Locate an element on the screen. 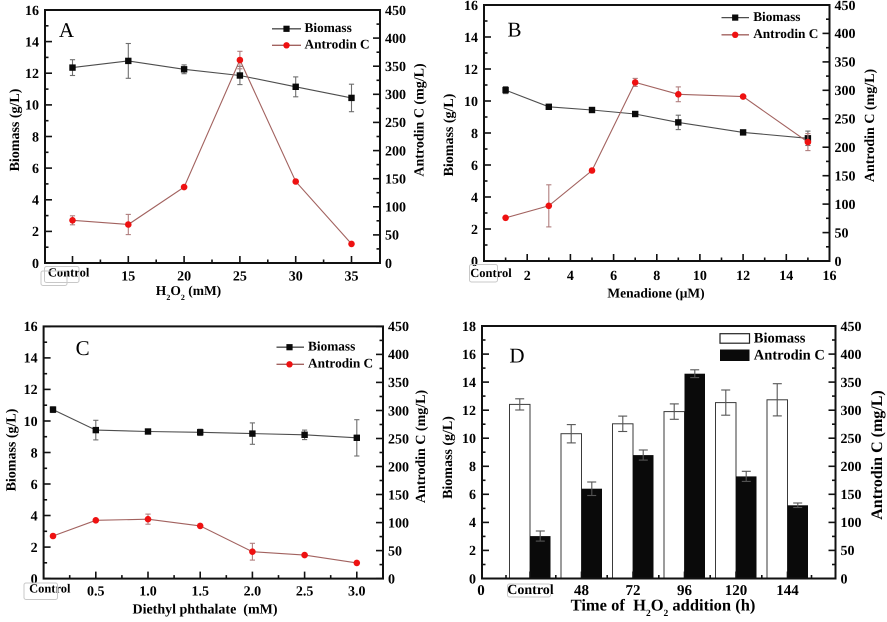  svg-text: 120 is located at coordinates (736, 591).